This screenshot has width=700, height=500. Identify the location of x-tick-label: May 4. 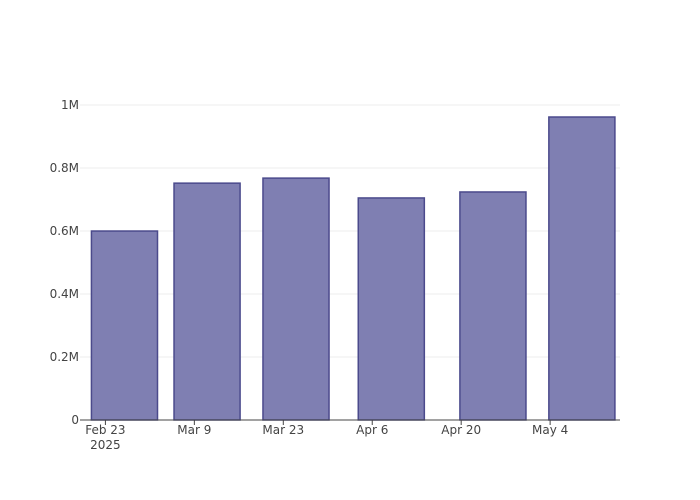
(550, 430).